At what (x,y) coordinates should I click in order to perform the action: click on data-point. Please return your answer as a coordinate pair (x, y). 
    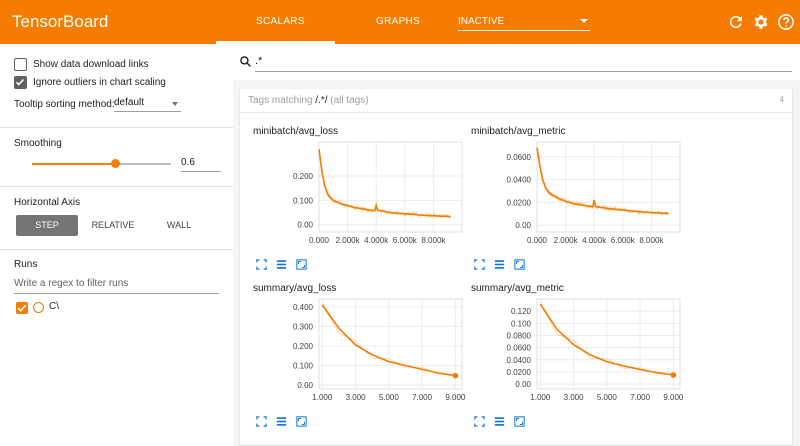
    Looking at the image, I should click on (455, 375).